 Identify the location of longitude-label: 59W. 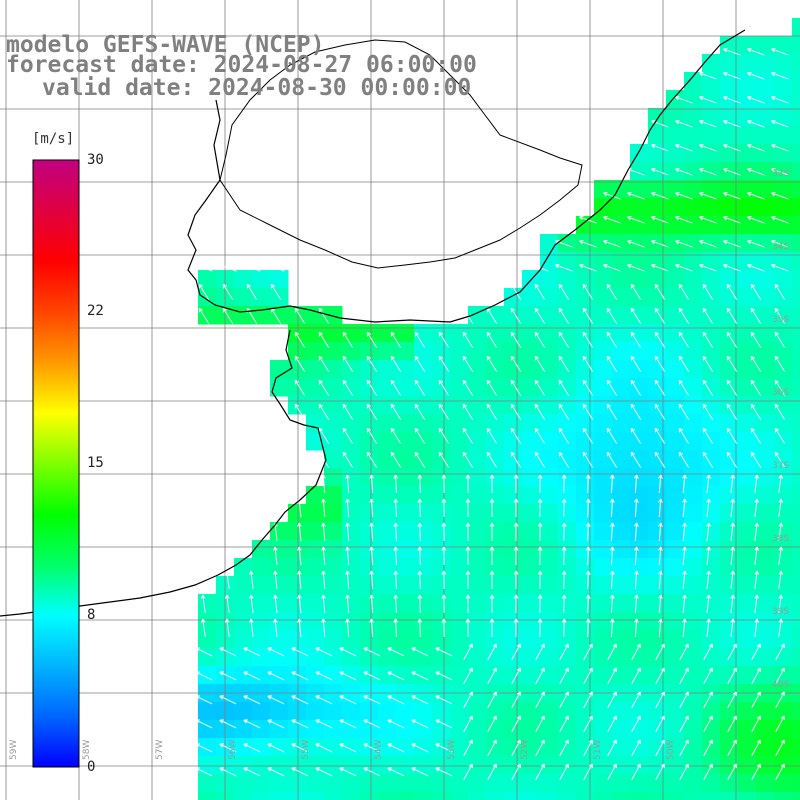
(14, 750).